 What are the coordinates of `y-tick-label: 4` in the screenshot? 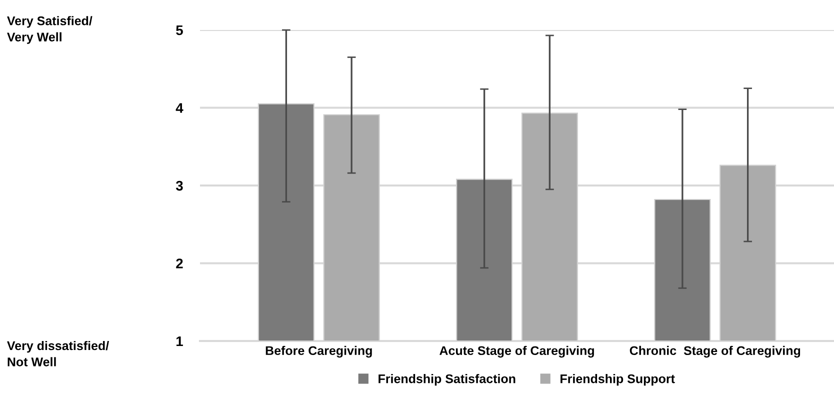 It's located at (180, 108).